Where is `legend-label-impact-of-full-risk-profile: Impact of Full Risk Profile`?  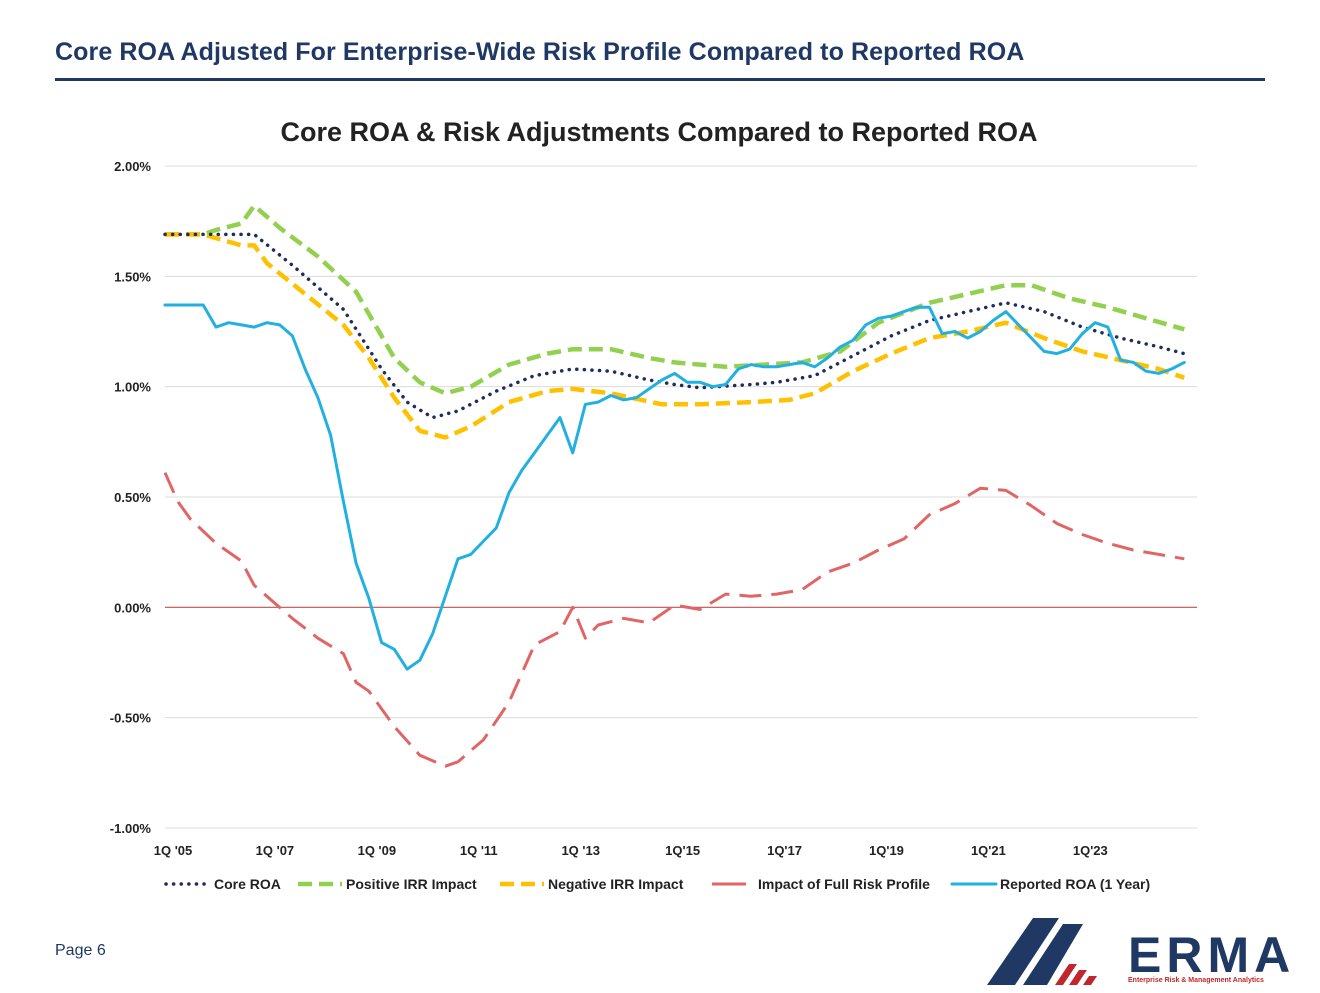
legend-label-impact-of-full-risk-profile: Impact of Full Risk Profile is located at coordinates (844, 884).